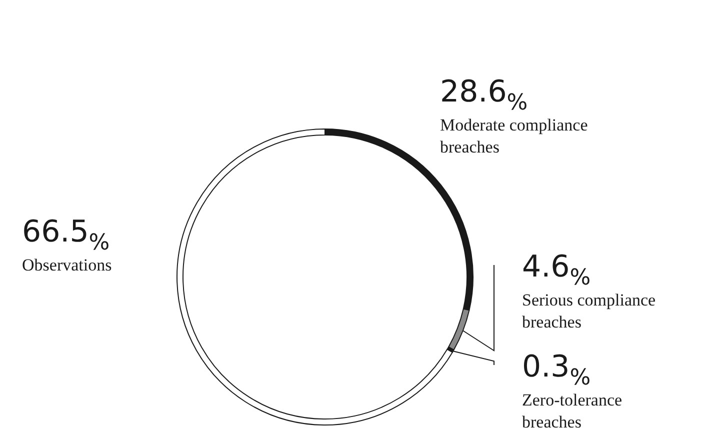 The image size is (706, 432). What do you see at coordinates (66, 235) in the screenshot?
I see `data-label: 66.5%` at bounding box center [66, 235].